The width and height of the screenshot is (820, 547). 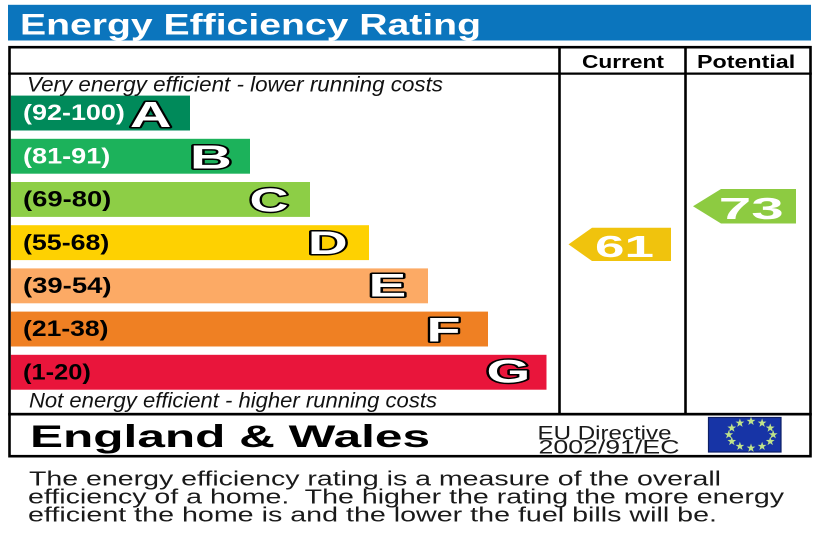 What do you see at coordinates (230, 436) in the screenshot?
I see `svg-text: England & Wales` at bounding box center [230, 436].